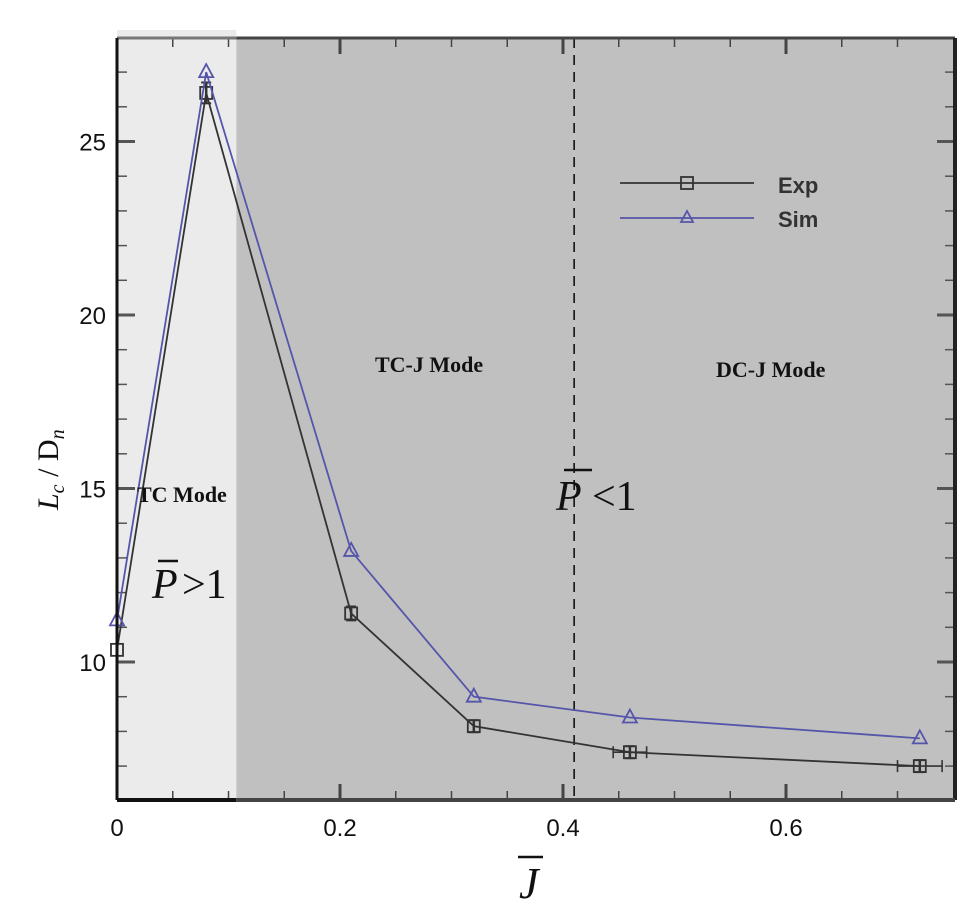 Image resolution: width=980 pixels, height=915 pixels. I want to click on tc-mode-label: TC Mode, so click(182, 494).